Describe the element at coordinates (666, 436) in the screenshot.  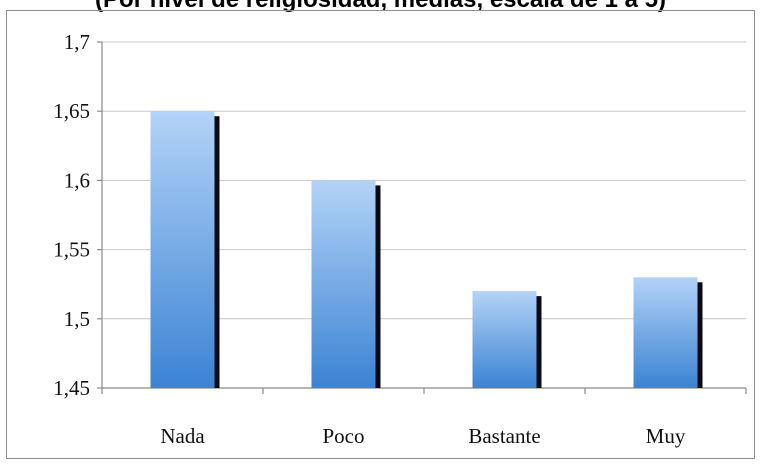
I see `x-category-label: Muy` at that location.